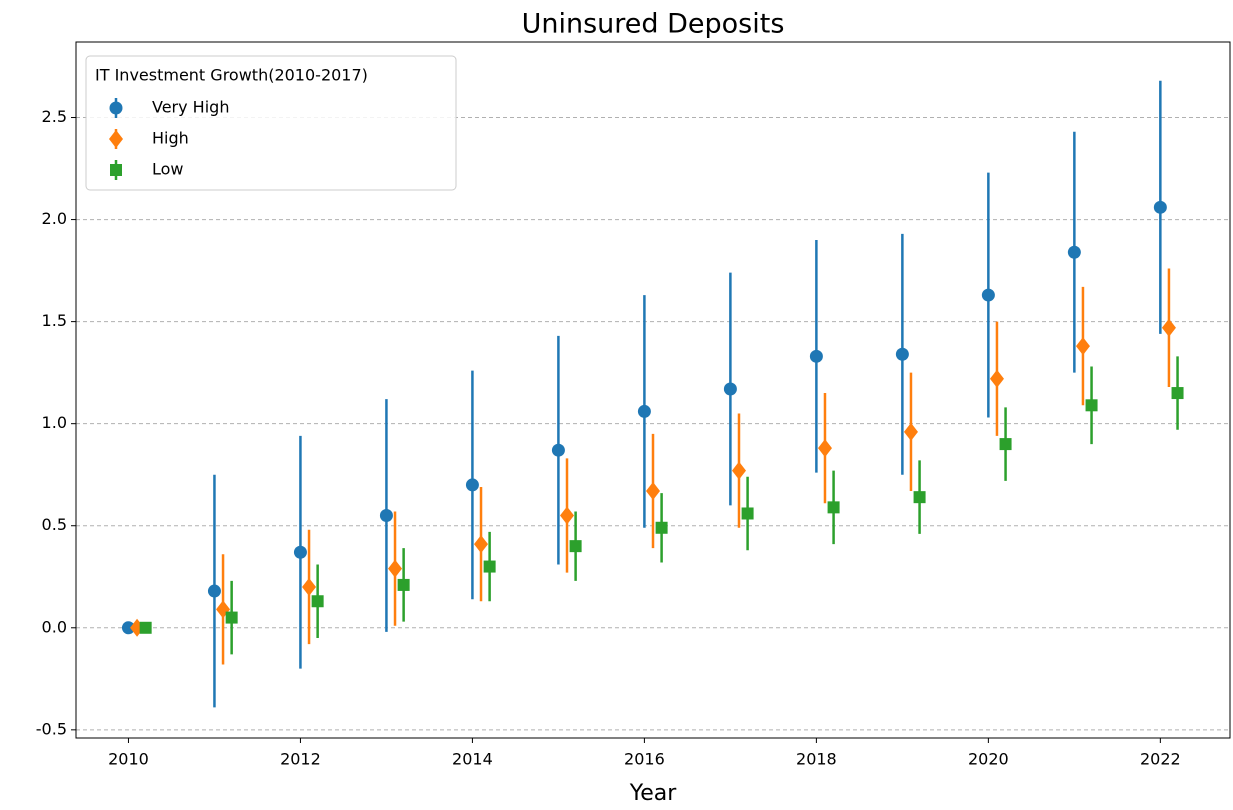  Describe the element at coordinates (653, 793) in the screenshot. I see `x-axis-label: Year` at that location.